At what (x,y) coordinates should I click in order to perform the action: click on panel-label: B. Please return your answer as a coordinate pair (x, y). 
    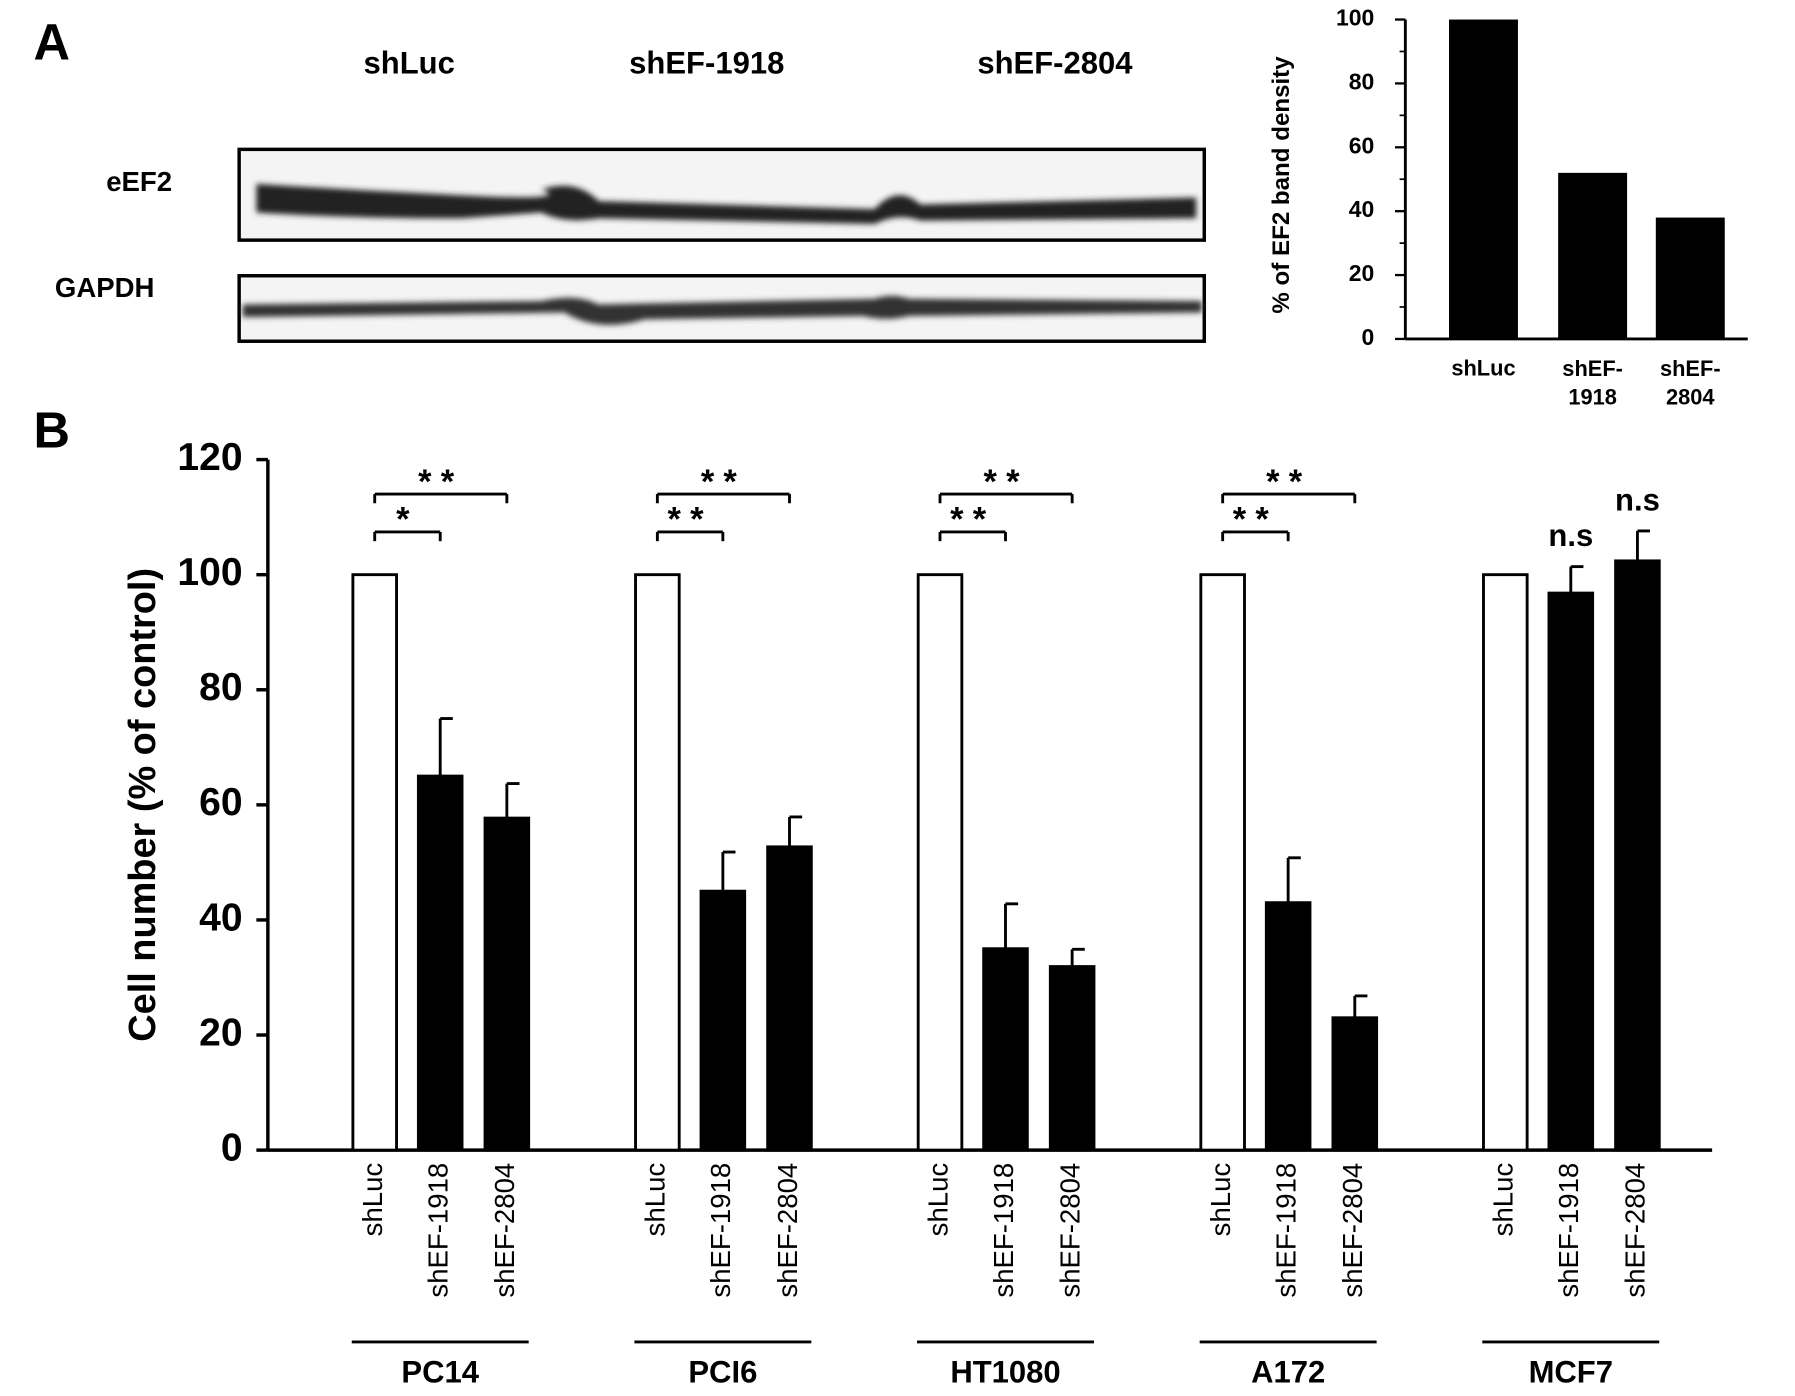
    Looking at the image, I should click on (51, 430).